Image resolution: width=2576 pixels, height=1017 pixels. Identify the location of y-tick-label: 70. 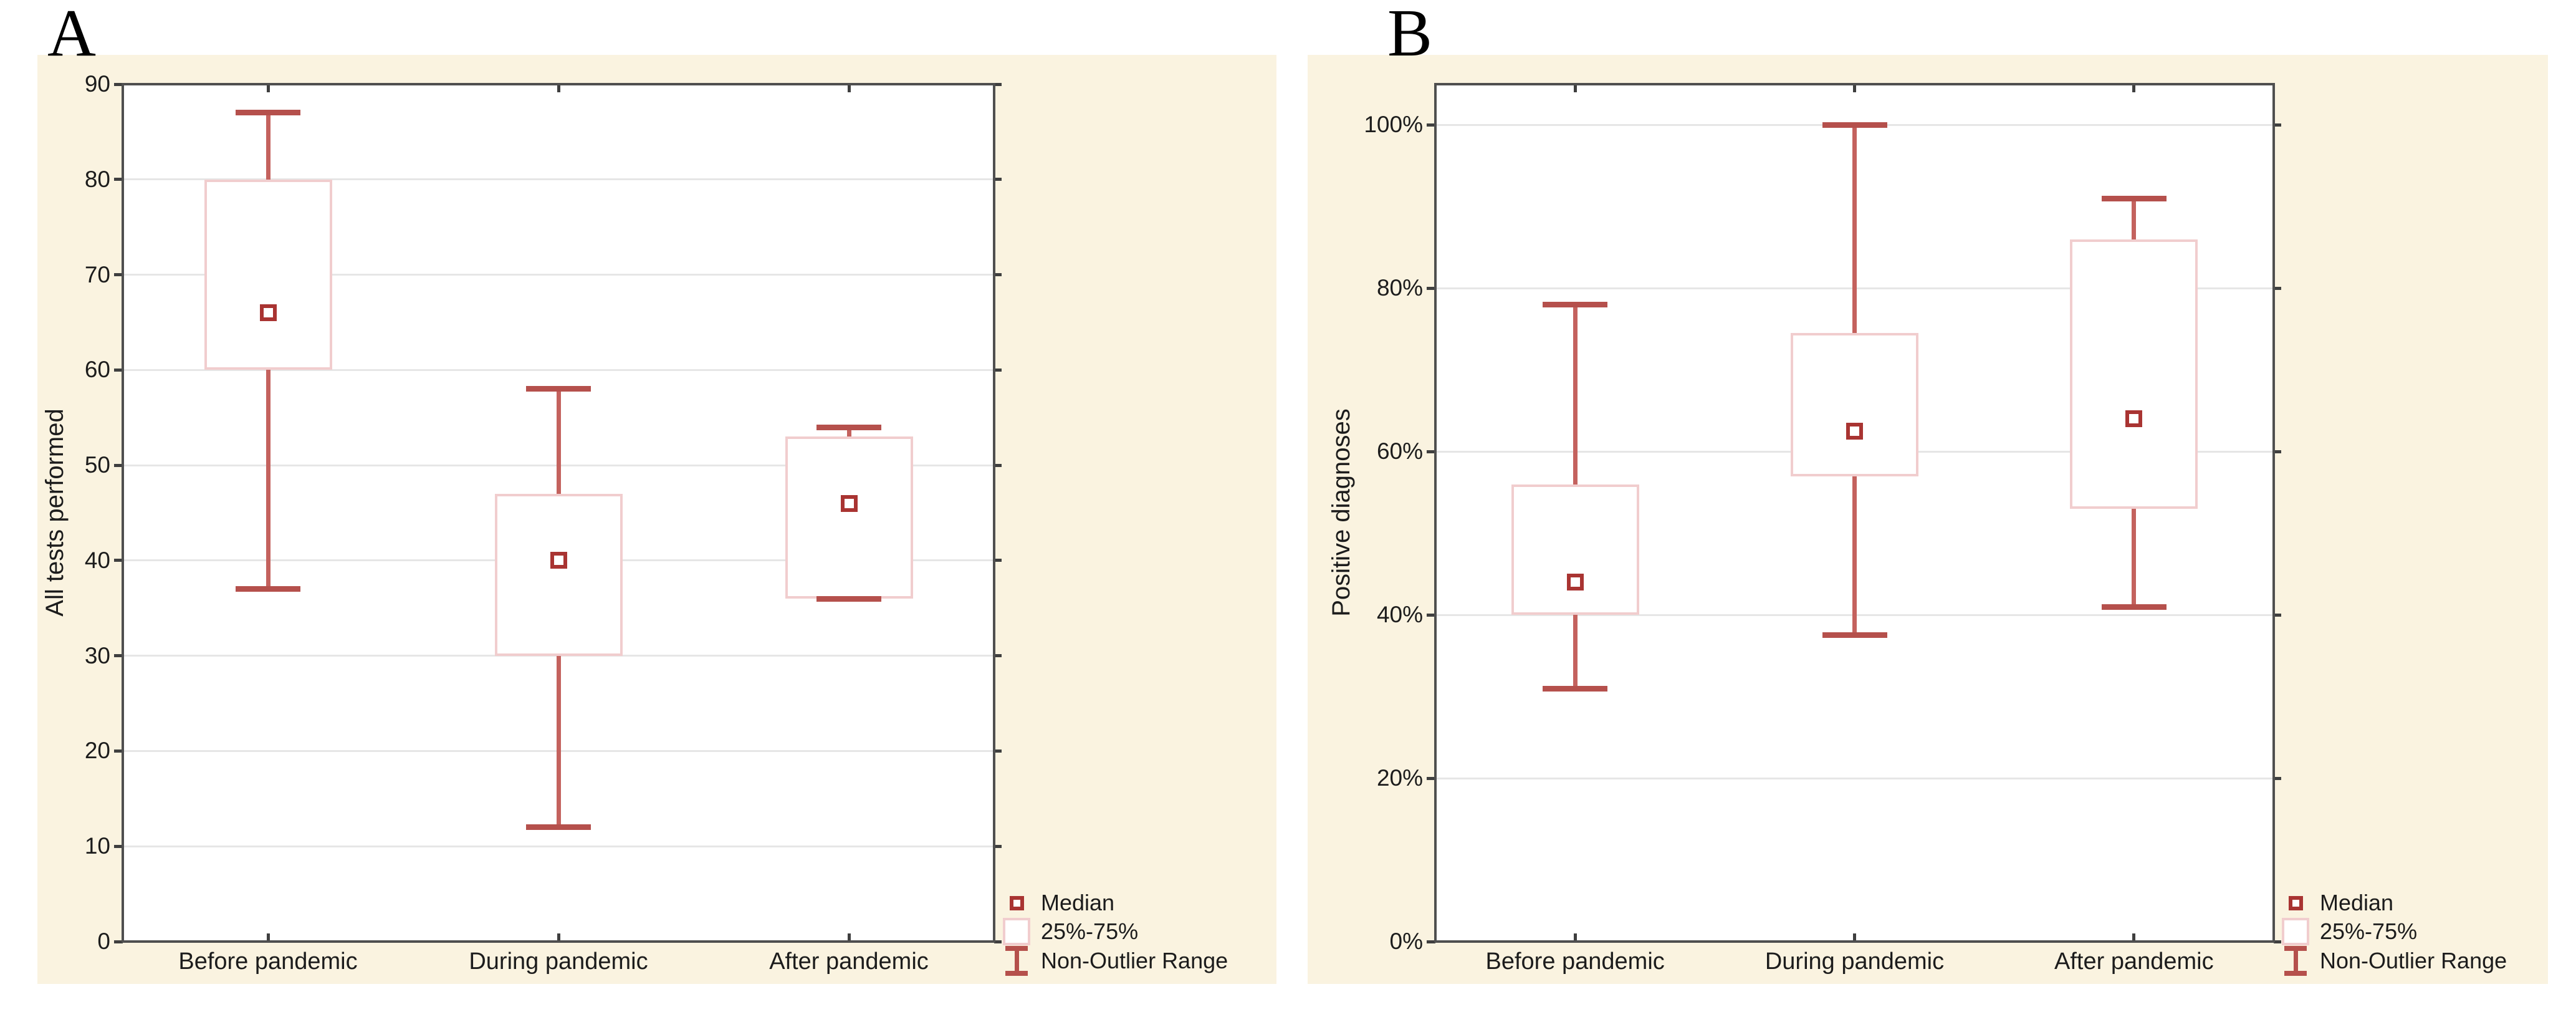
(97, 274).